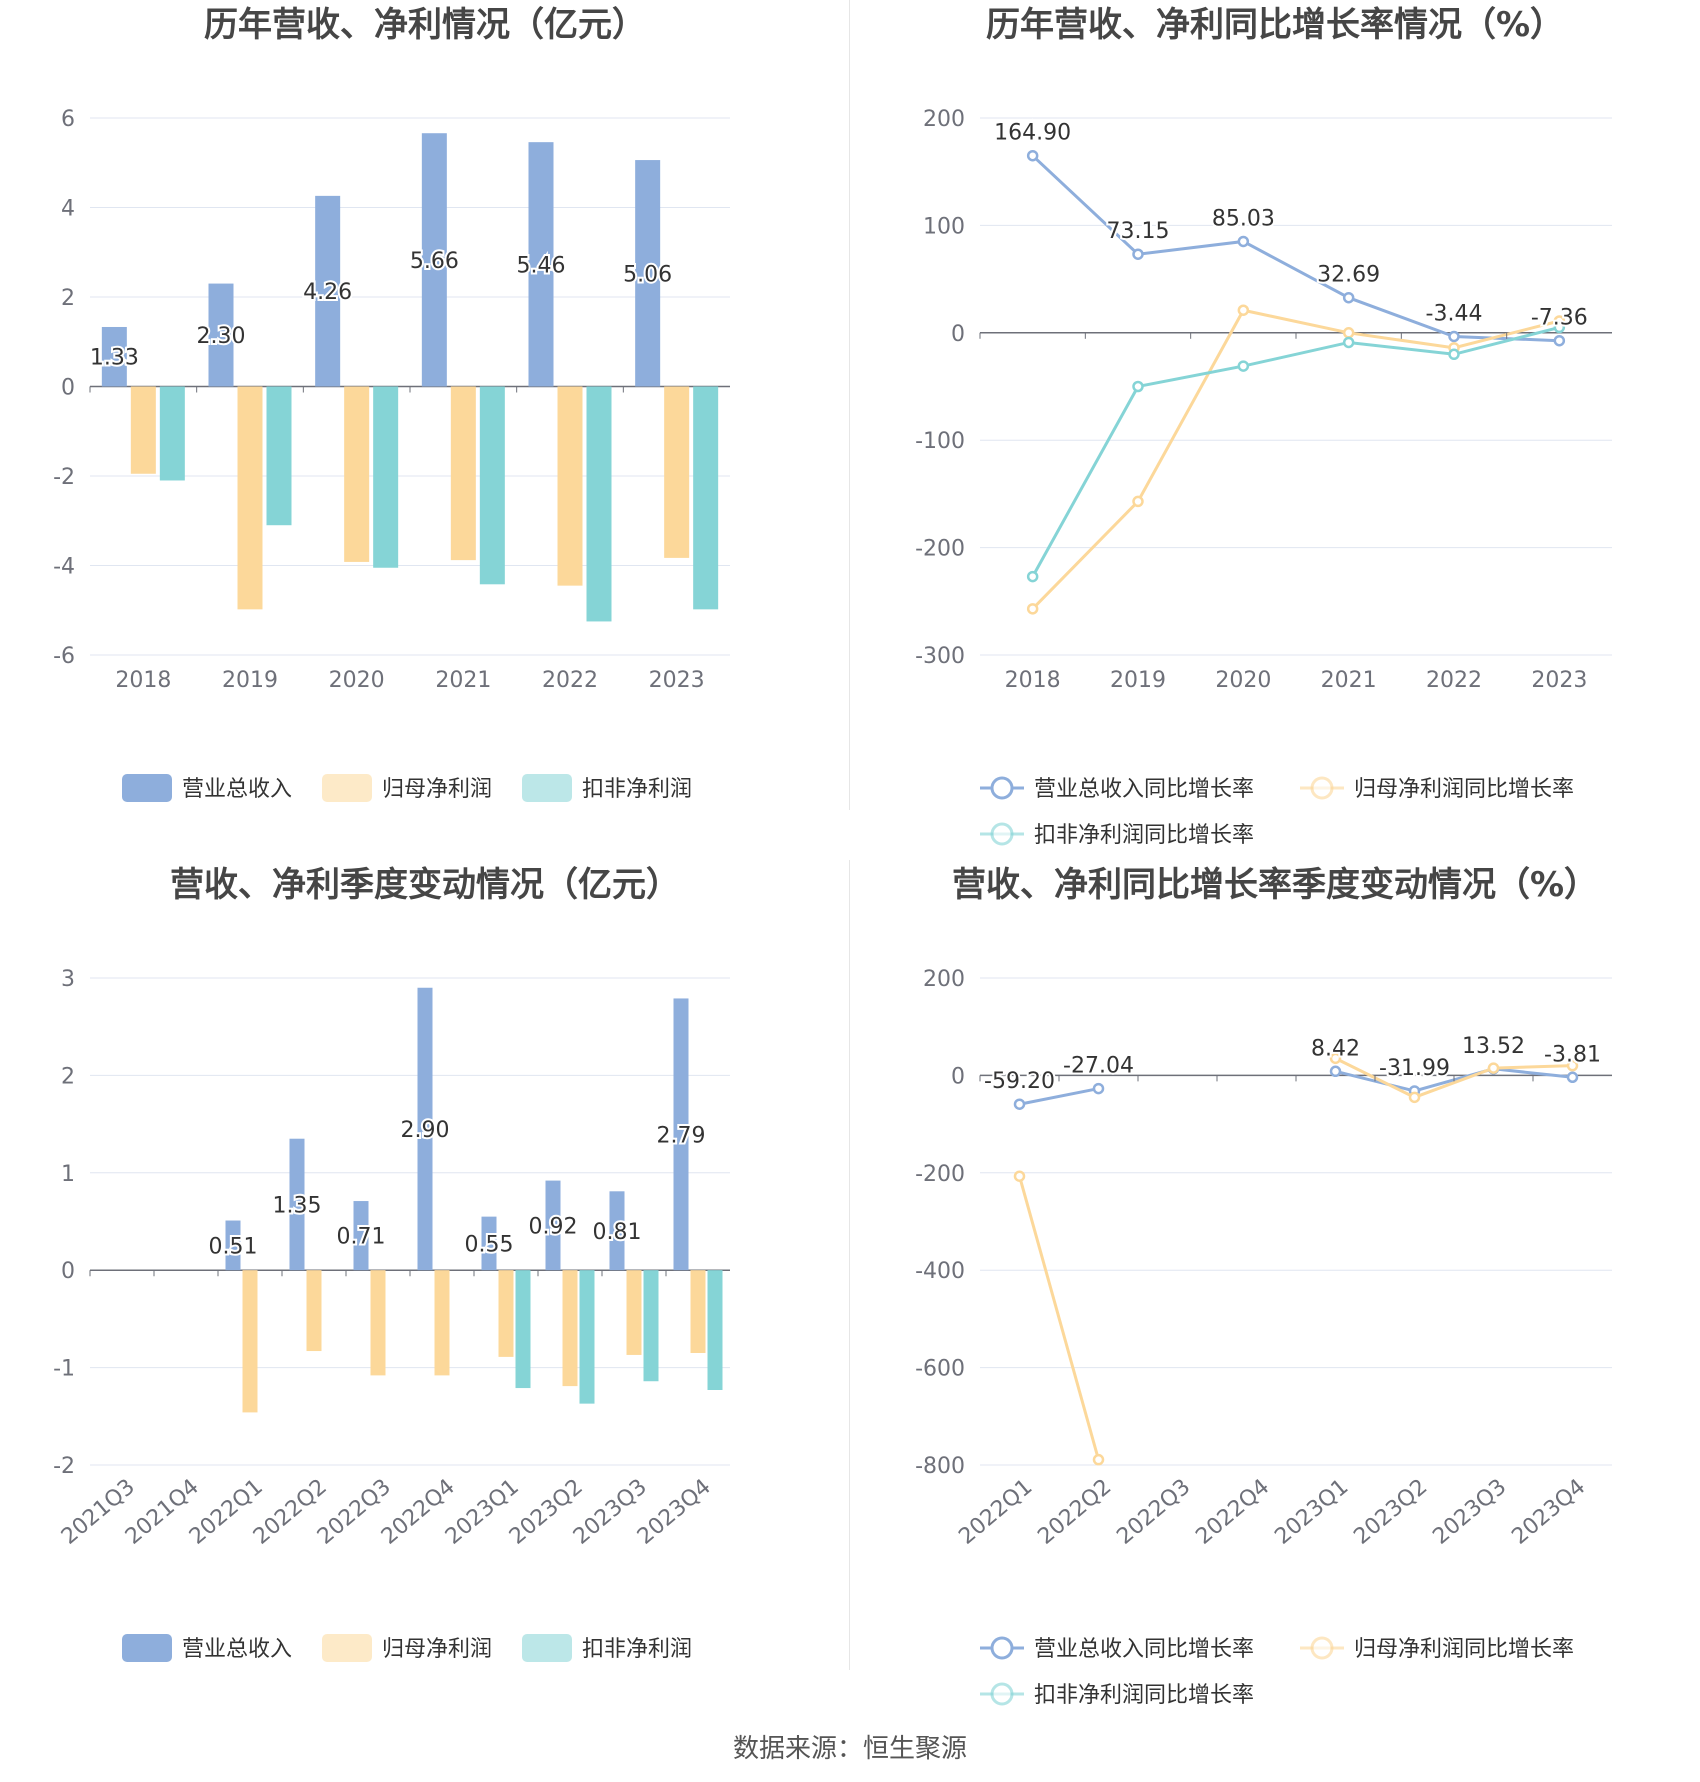  What do you see at coordinates (425, 25) in the screenshot?
I see `chart-title: 历年营收、净利情况（亿元）` at bounding box center [425, 25].